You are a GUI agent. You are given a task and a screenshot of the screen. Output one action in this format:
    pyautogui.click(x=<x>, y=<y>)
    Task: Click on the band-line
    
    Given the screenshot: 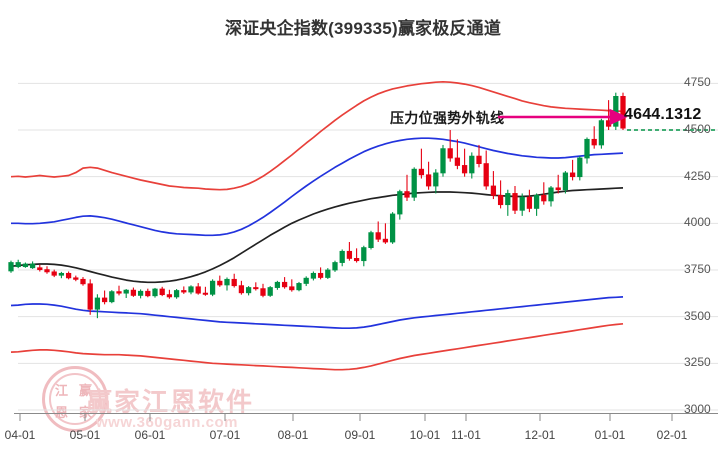 What is the action you would take?
    pyautogui.click(x=317, y=313)
    